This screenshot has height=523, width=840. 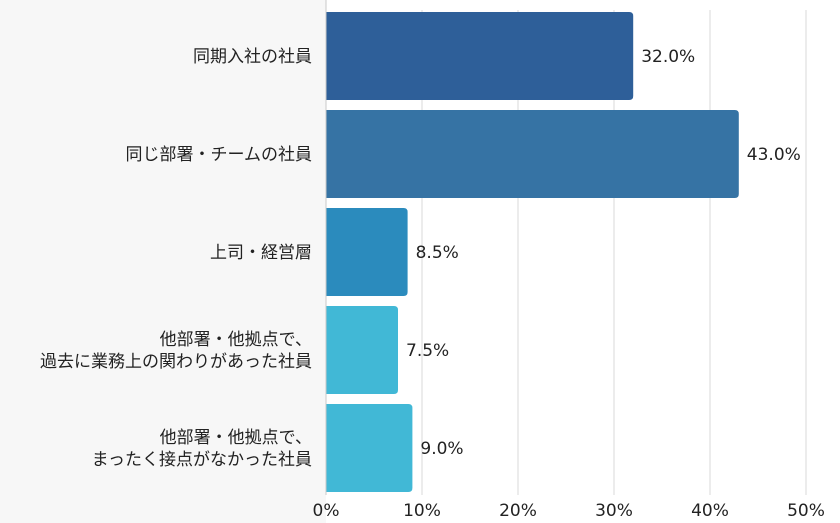 What do you see at coordinates (202, 460) in the screenshot?
I see `category-label-line: まったく接点がなかった社員` at bounding box center [202, 460].